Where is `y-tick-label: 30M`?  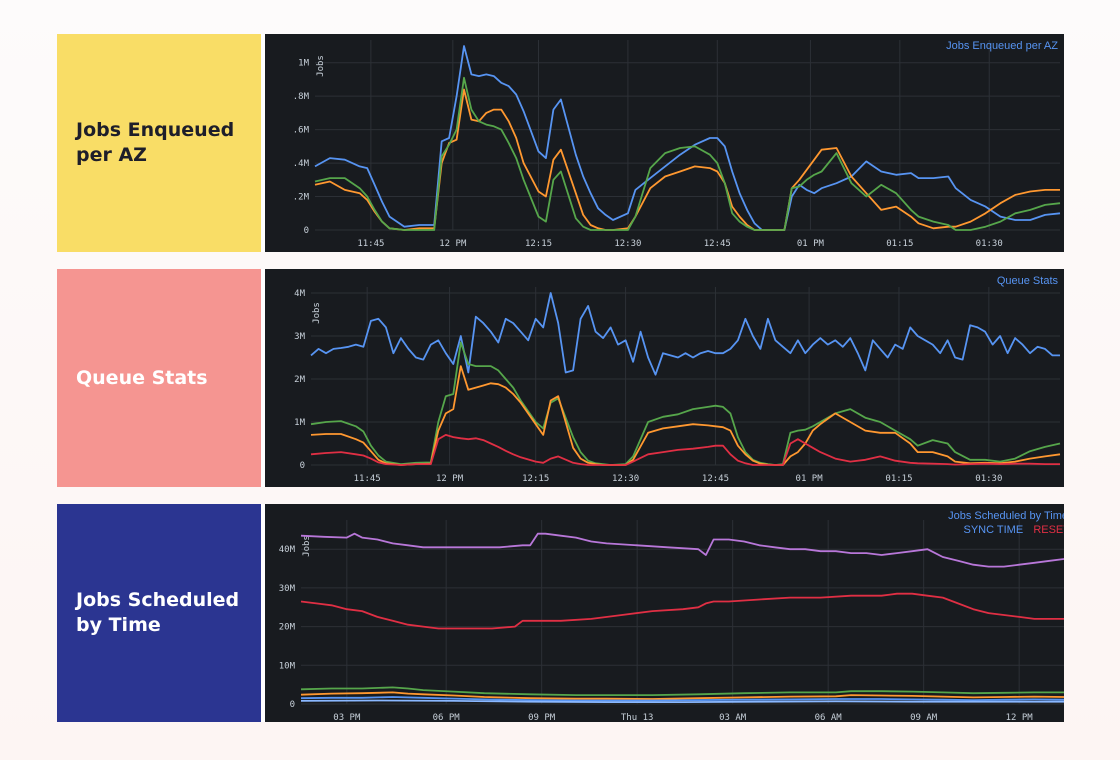 y-tick-label: 30M is located at coordinates (287, 589).